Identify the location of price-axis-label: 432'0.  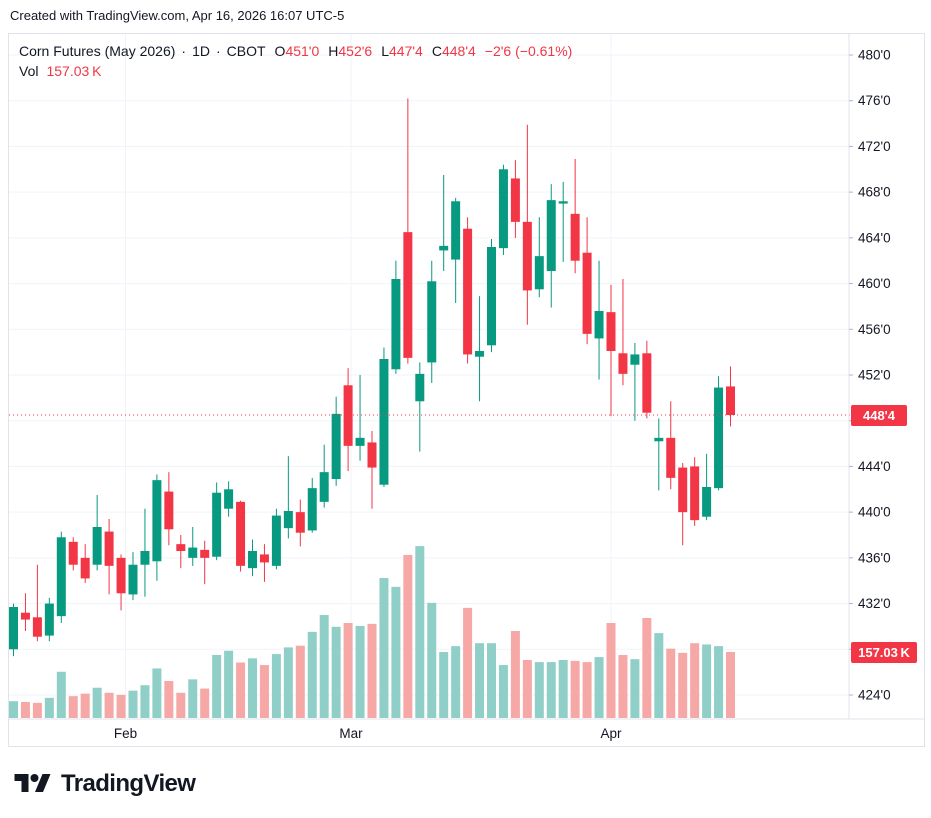
(874, 603).